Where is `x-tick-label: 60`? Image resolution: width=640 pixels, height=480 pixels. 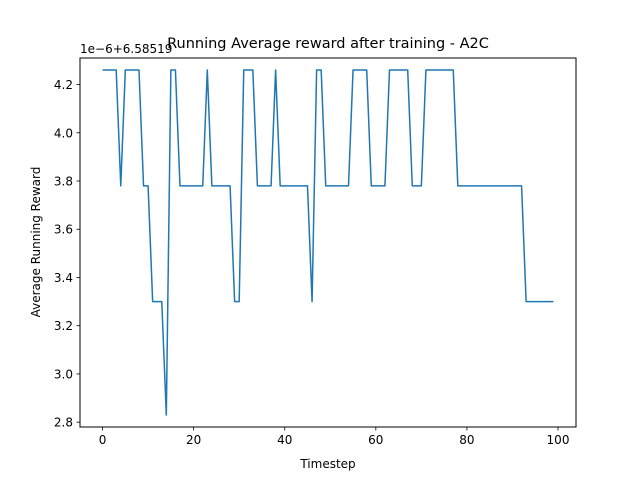 x-tick-label: 60 is located at coordinates (375, 440).